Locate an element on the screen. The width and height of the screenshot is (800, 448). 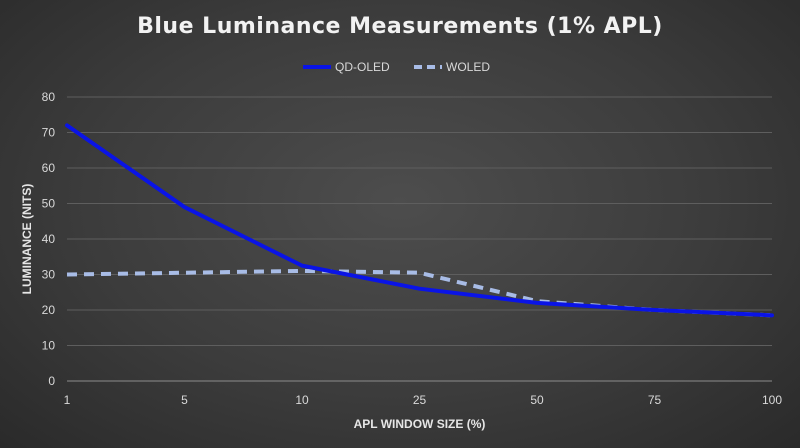
y-axis-label: LUMINANCE (NITS) is located at coordinates (27, 239).